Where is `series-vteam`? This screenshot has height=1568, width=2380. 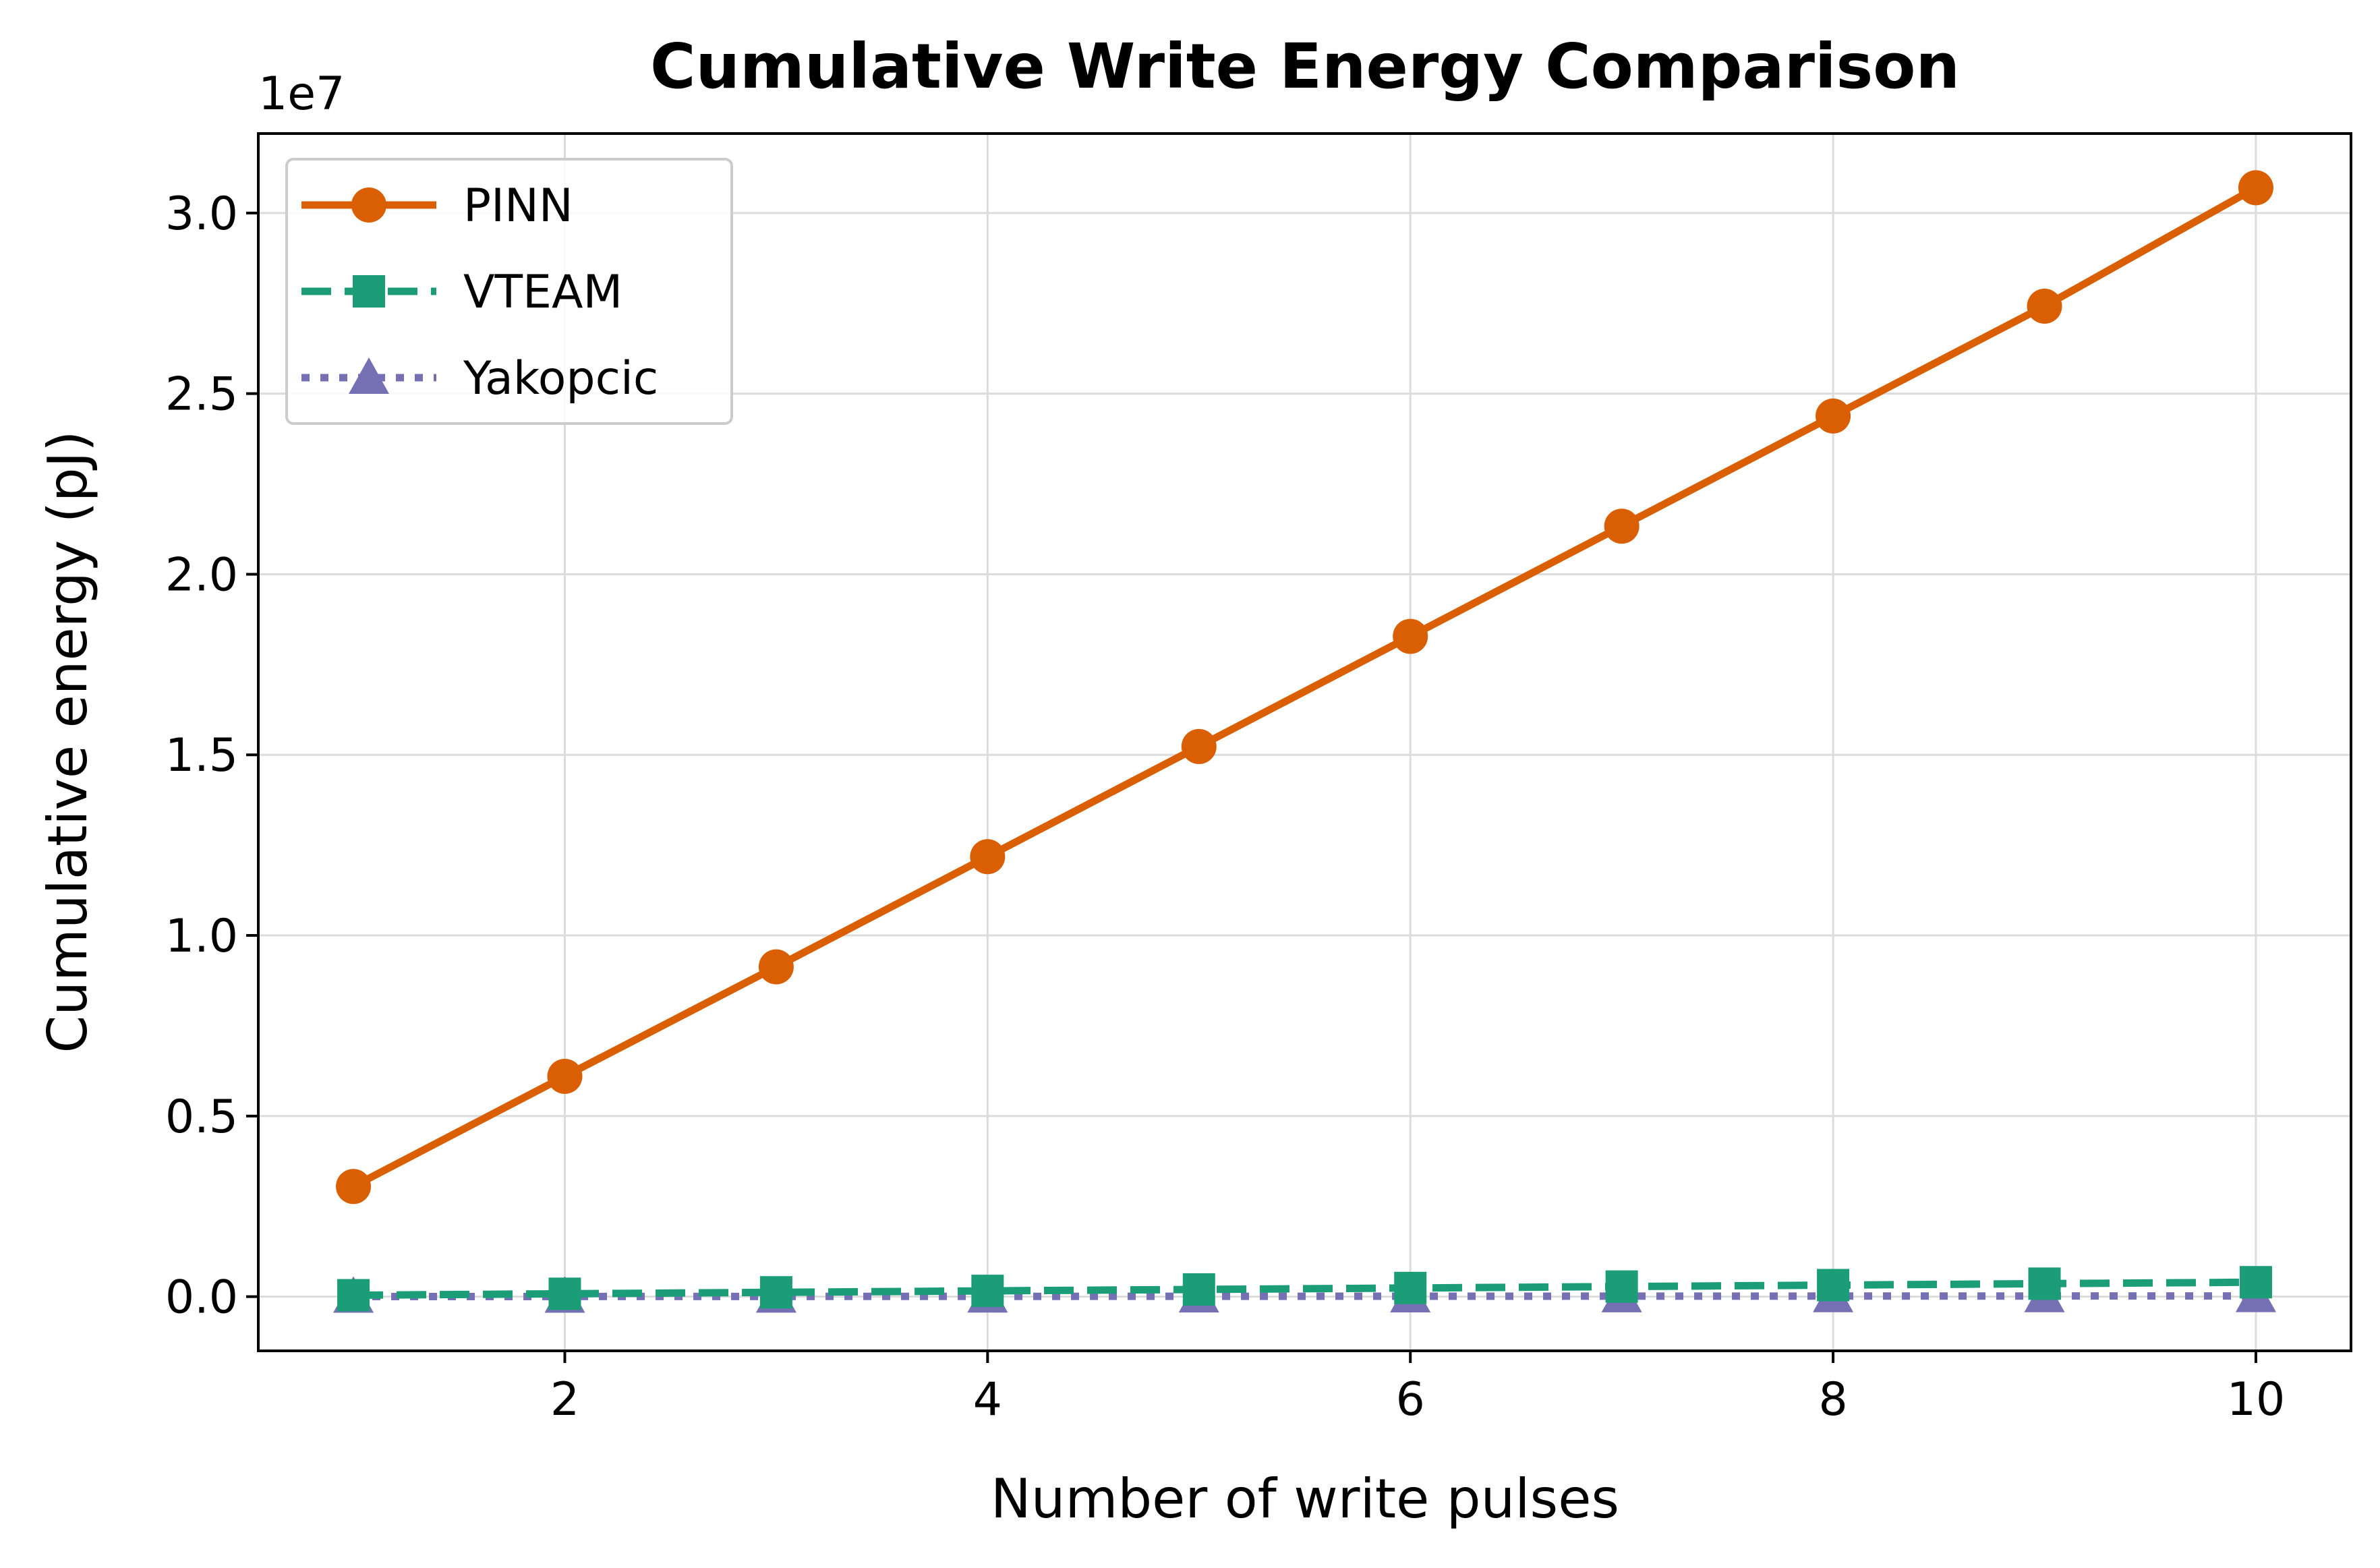 series-vteam is located at coordinates (1304, 1289).